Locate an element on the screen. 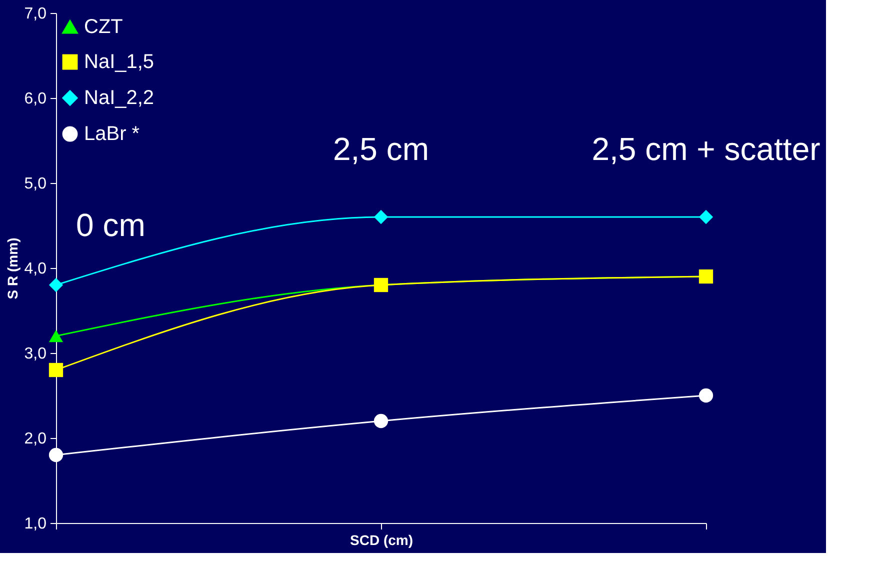  annotation: 0 cm is located at coordinates (111, 225).